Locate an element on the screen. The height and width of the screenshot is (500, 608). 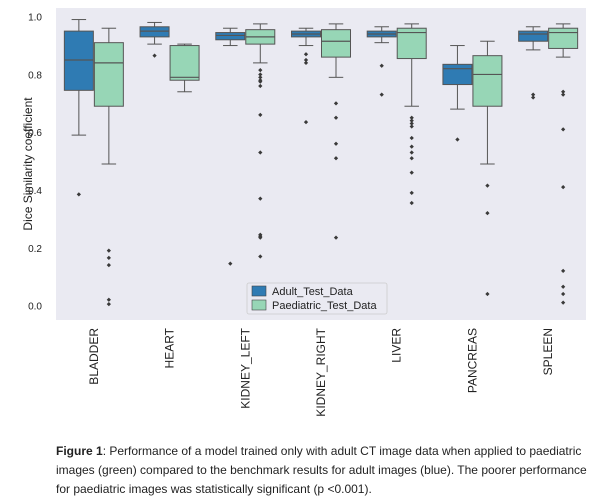
y-tick-label: 0.6 is located at coordinates (35, 133).